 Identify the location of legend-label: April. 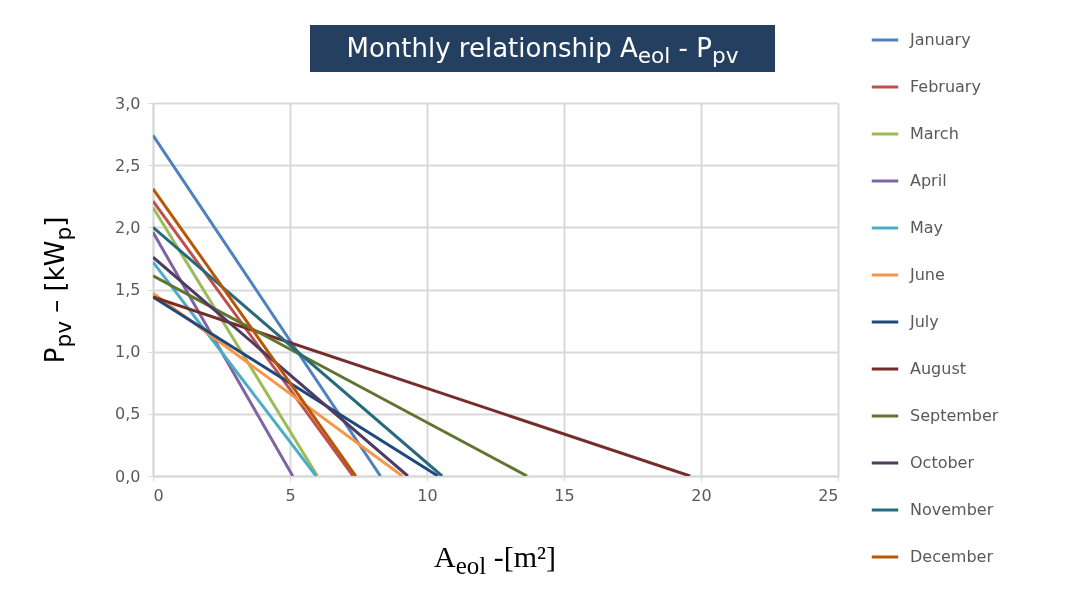
(928, 180).